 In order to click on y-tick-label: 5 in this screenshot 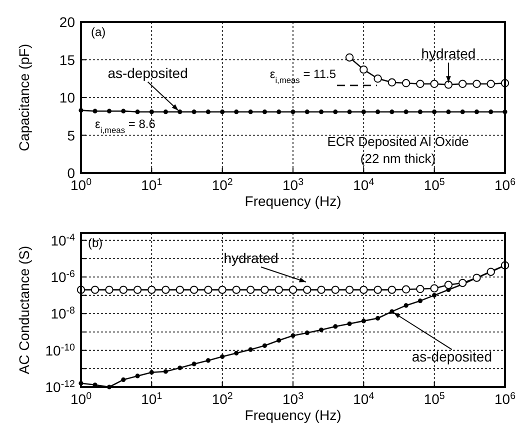, I will do `click(71, 135)`.